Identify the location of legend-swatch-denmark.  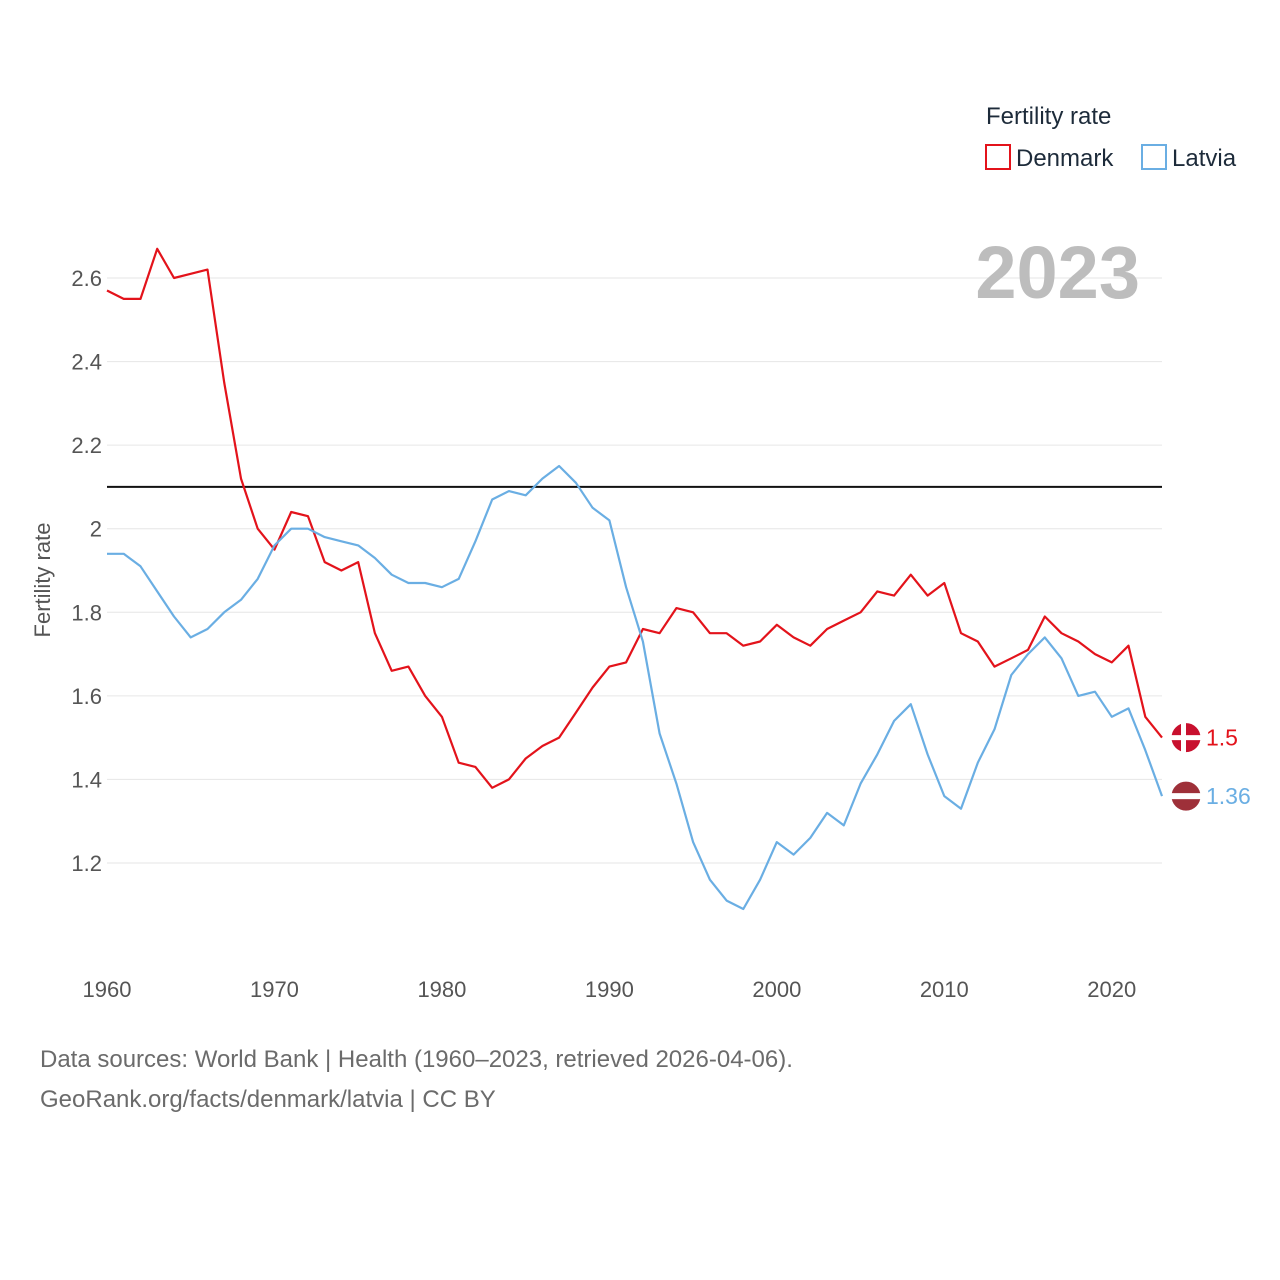
(998, 157).